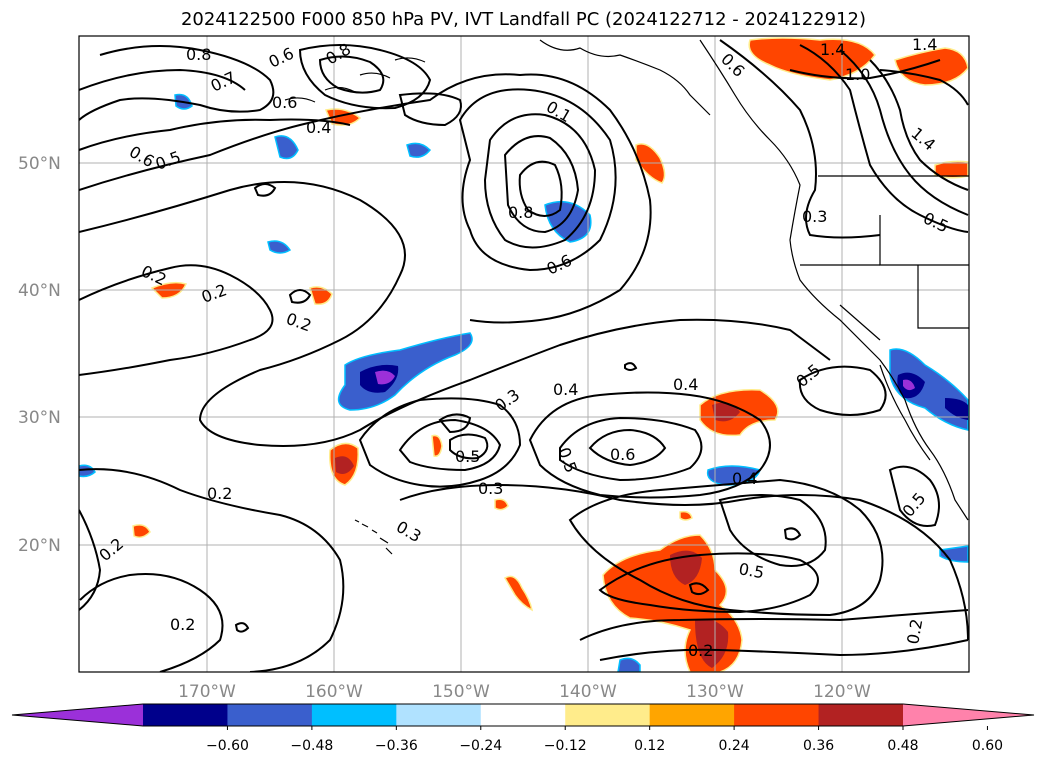 The width and height of the screenshot is (1047, 765). Describe the element at coordinates (524, 692) in the screenshot. I see `longitude-labels: 170°W 160°W 150°W 140°W 130°W 120°W` at that location.